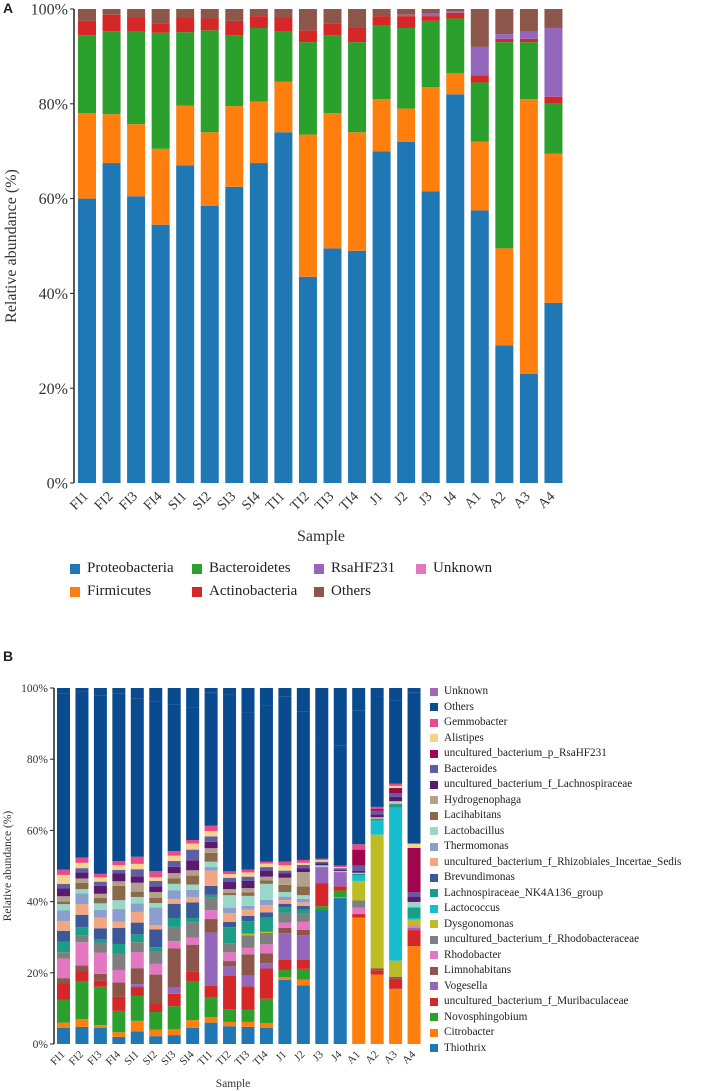 The height and width of the screenshot is (1091, 708). Describe the element at coordinates (455, 45) in the screenshot. I see `bar-segment-j4-bacteroidetes` at that location.